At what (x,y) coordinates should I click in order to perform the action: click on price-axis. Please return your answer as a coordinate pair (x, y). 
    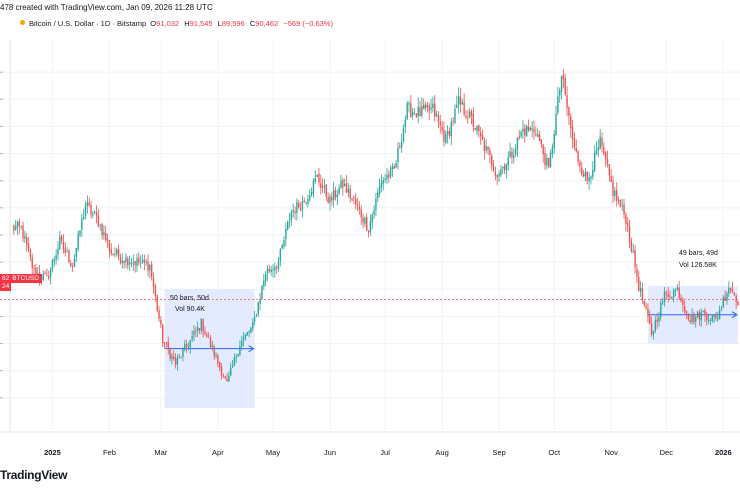
    Looking at the image, I should click on (5, 236).